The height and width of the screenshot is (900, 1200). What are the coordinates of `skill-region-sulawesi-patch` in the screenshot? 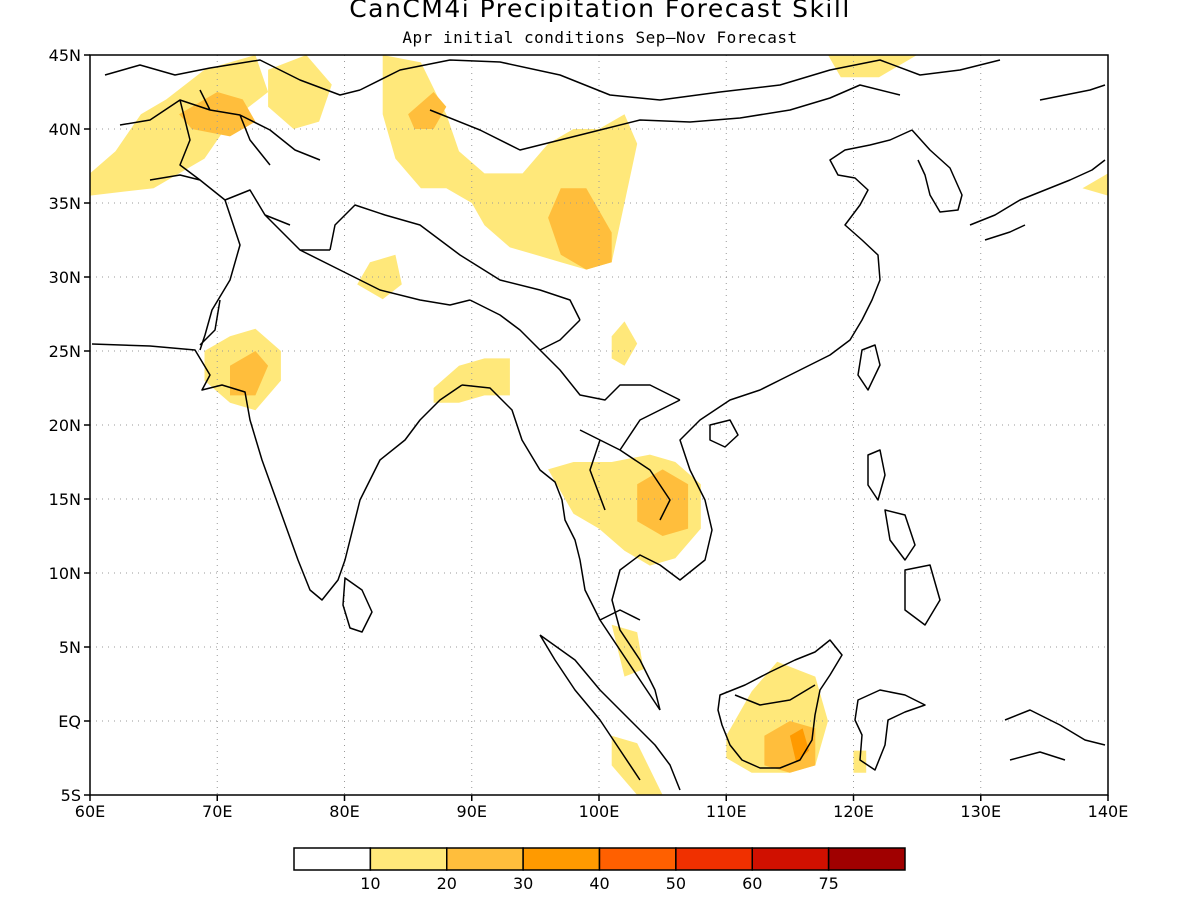 It's located at (860, 761).